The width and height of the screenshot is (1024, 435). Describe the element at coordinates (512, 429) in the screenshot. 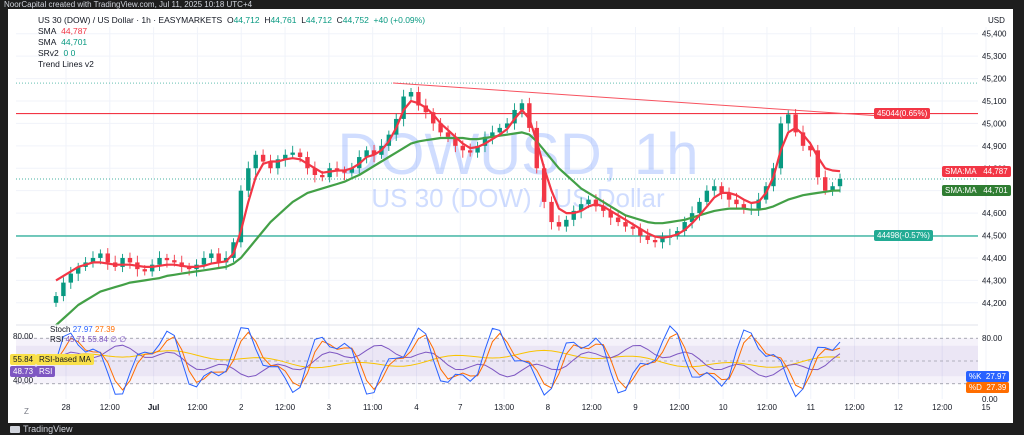

I see `bottom-bar: TradingView` at that location.